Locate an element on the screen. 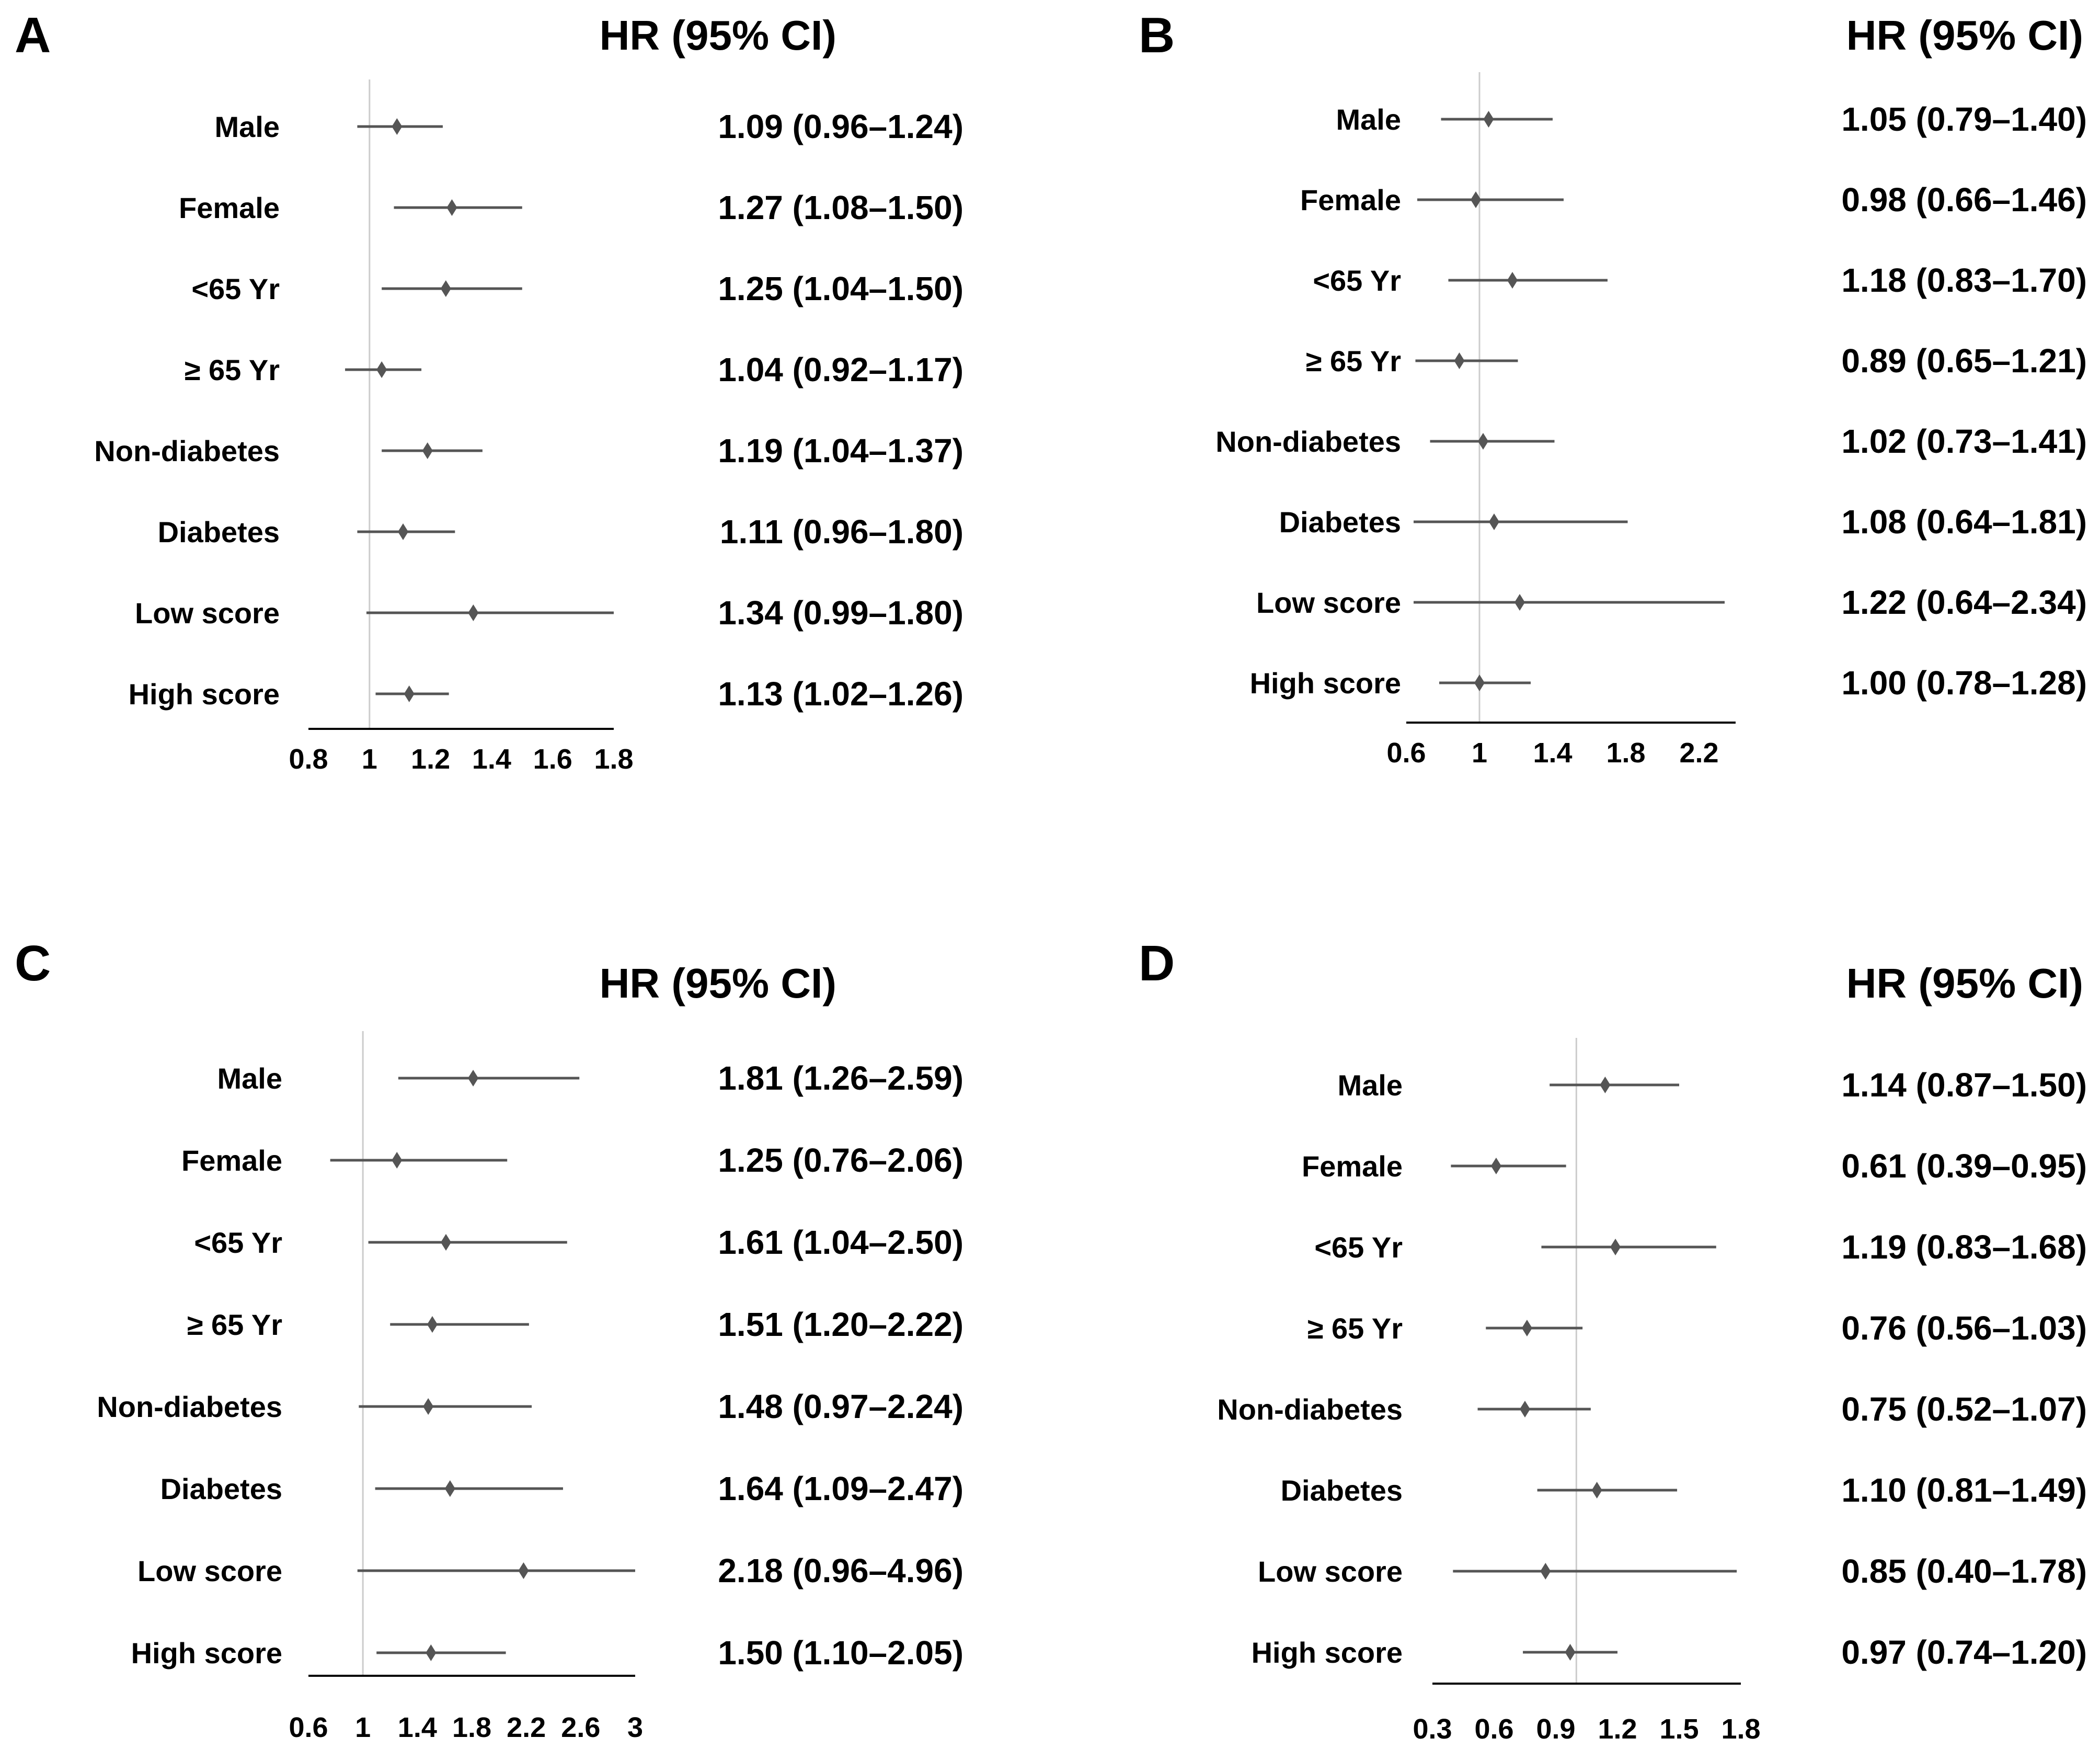  x-tick-label: 2.6 is located at coordinates (580, 1727).